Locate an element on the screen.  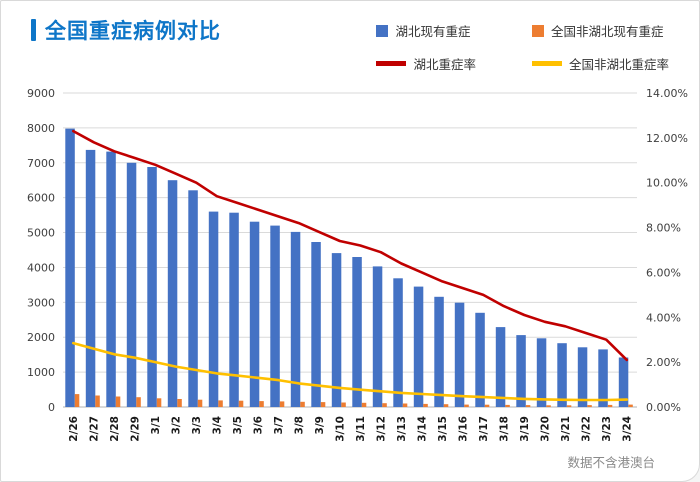
svg-text: 0 is located at coordinates (51, 407).